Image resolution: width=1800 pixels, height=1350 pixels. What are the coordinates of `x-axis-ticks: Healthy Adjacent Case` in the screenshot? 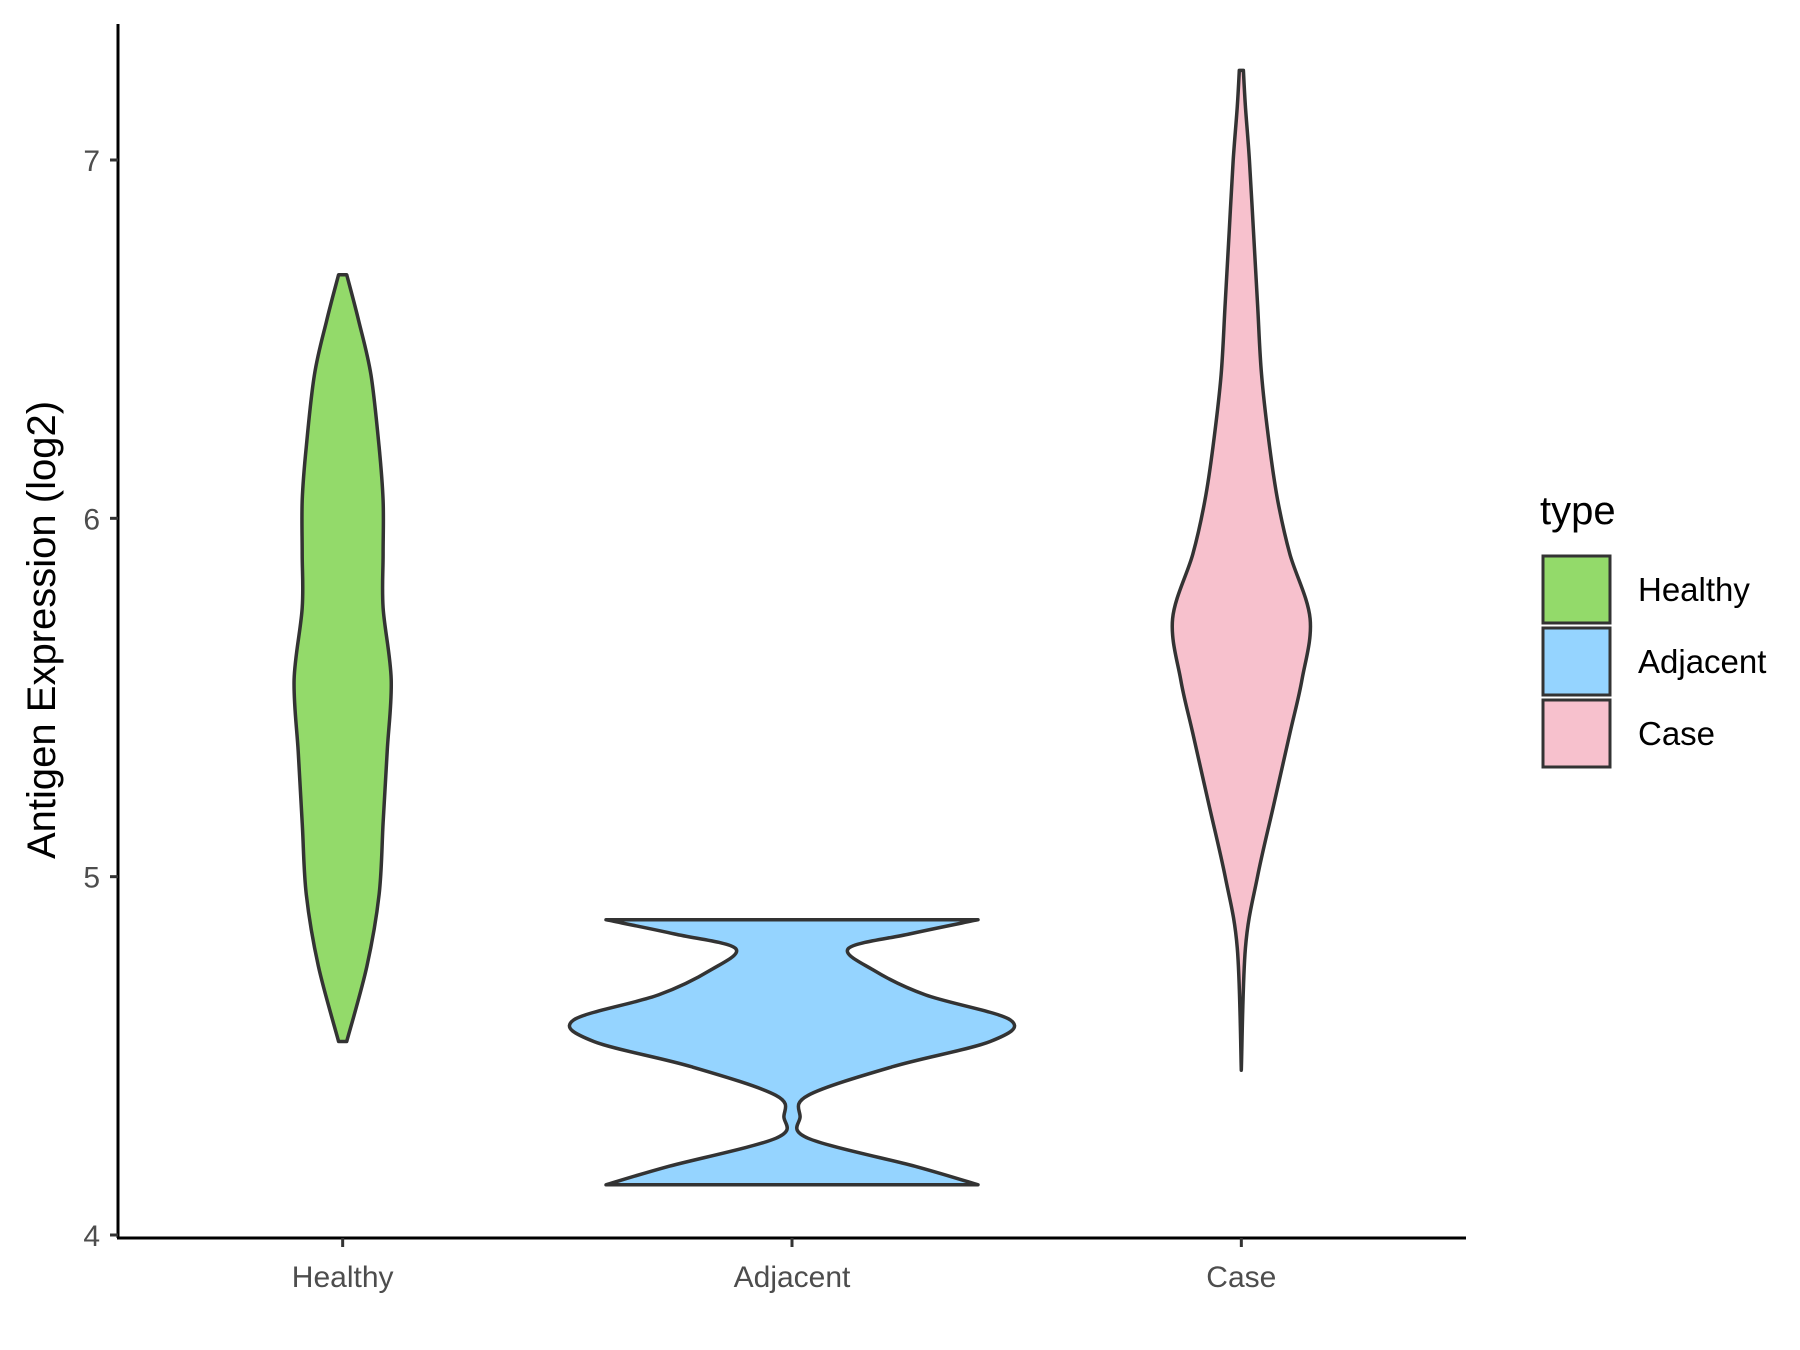 It's located at (784, 1266).